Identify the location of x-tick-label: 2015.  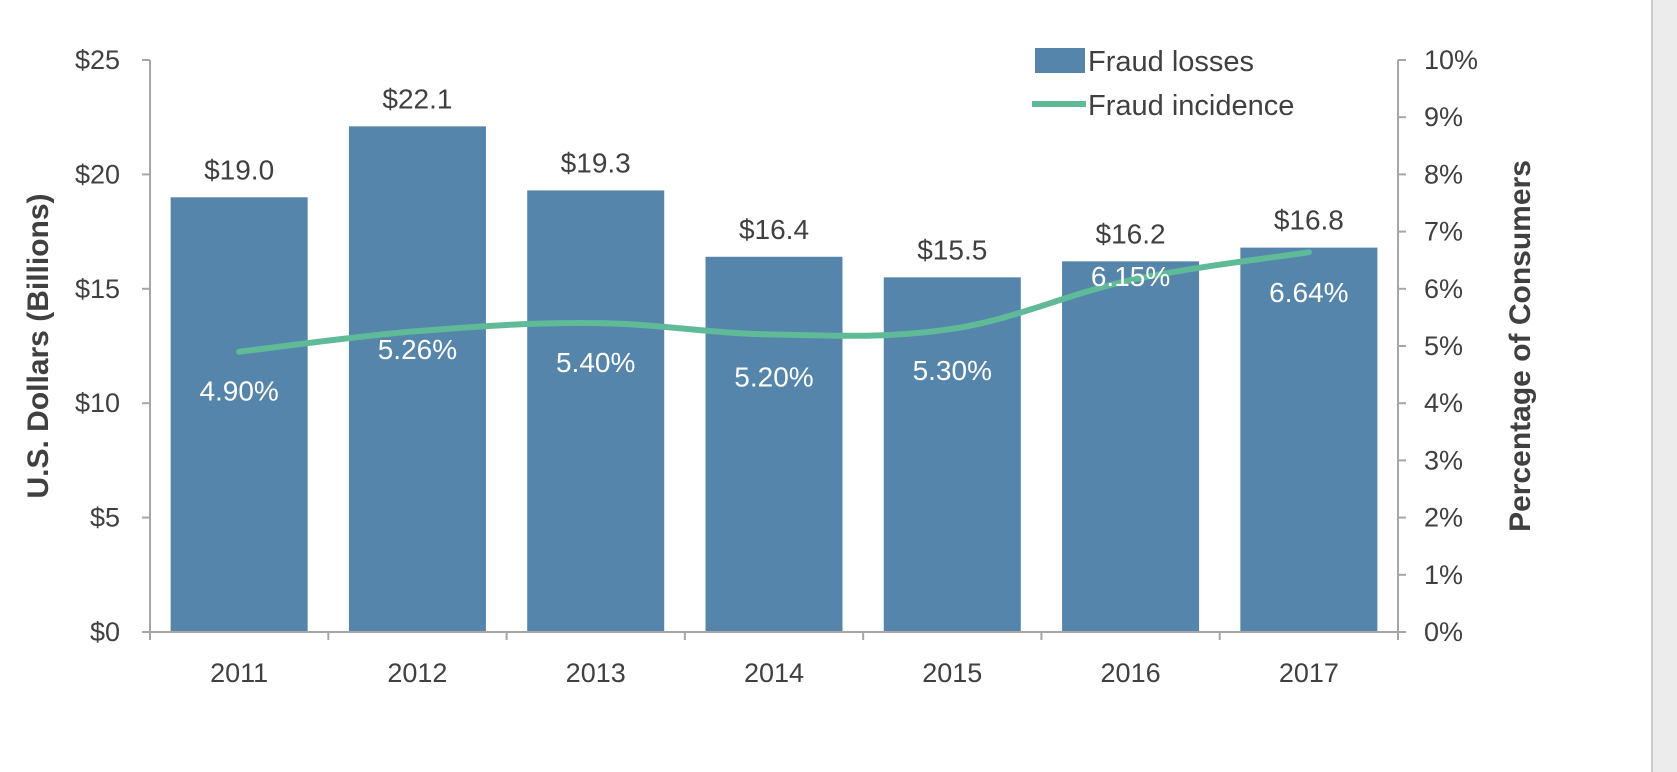
(952, 673).